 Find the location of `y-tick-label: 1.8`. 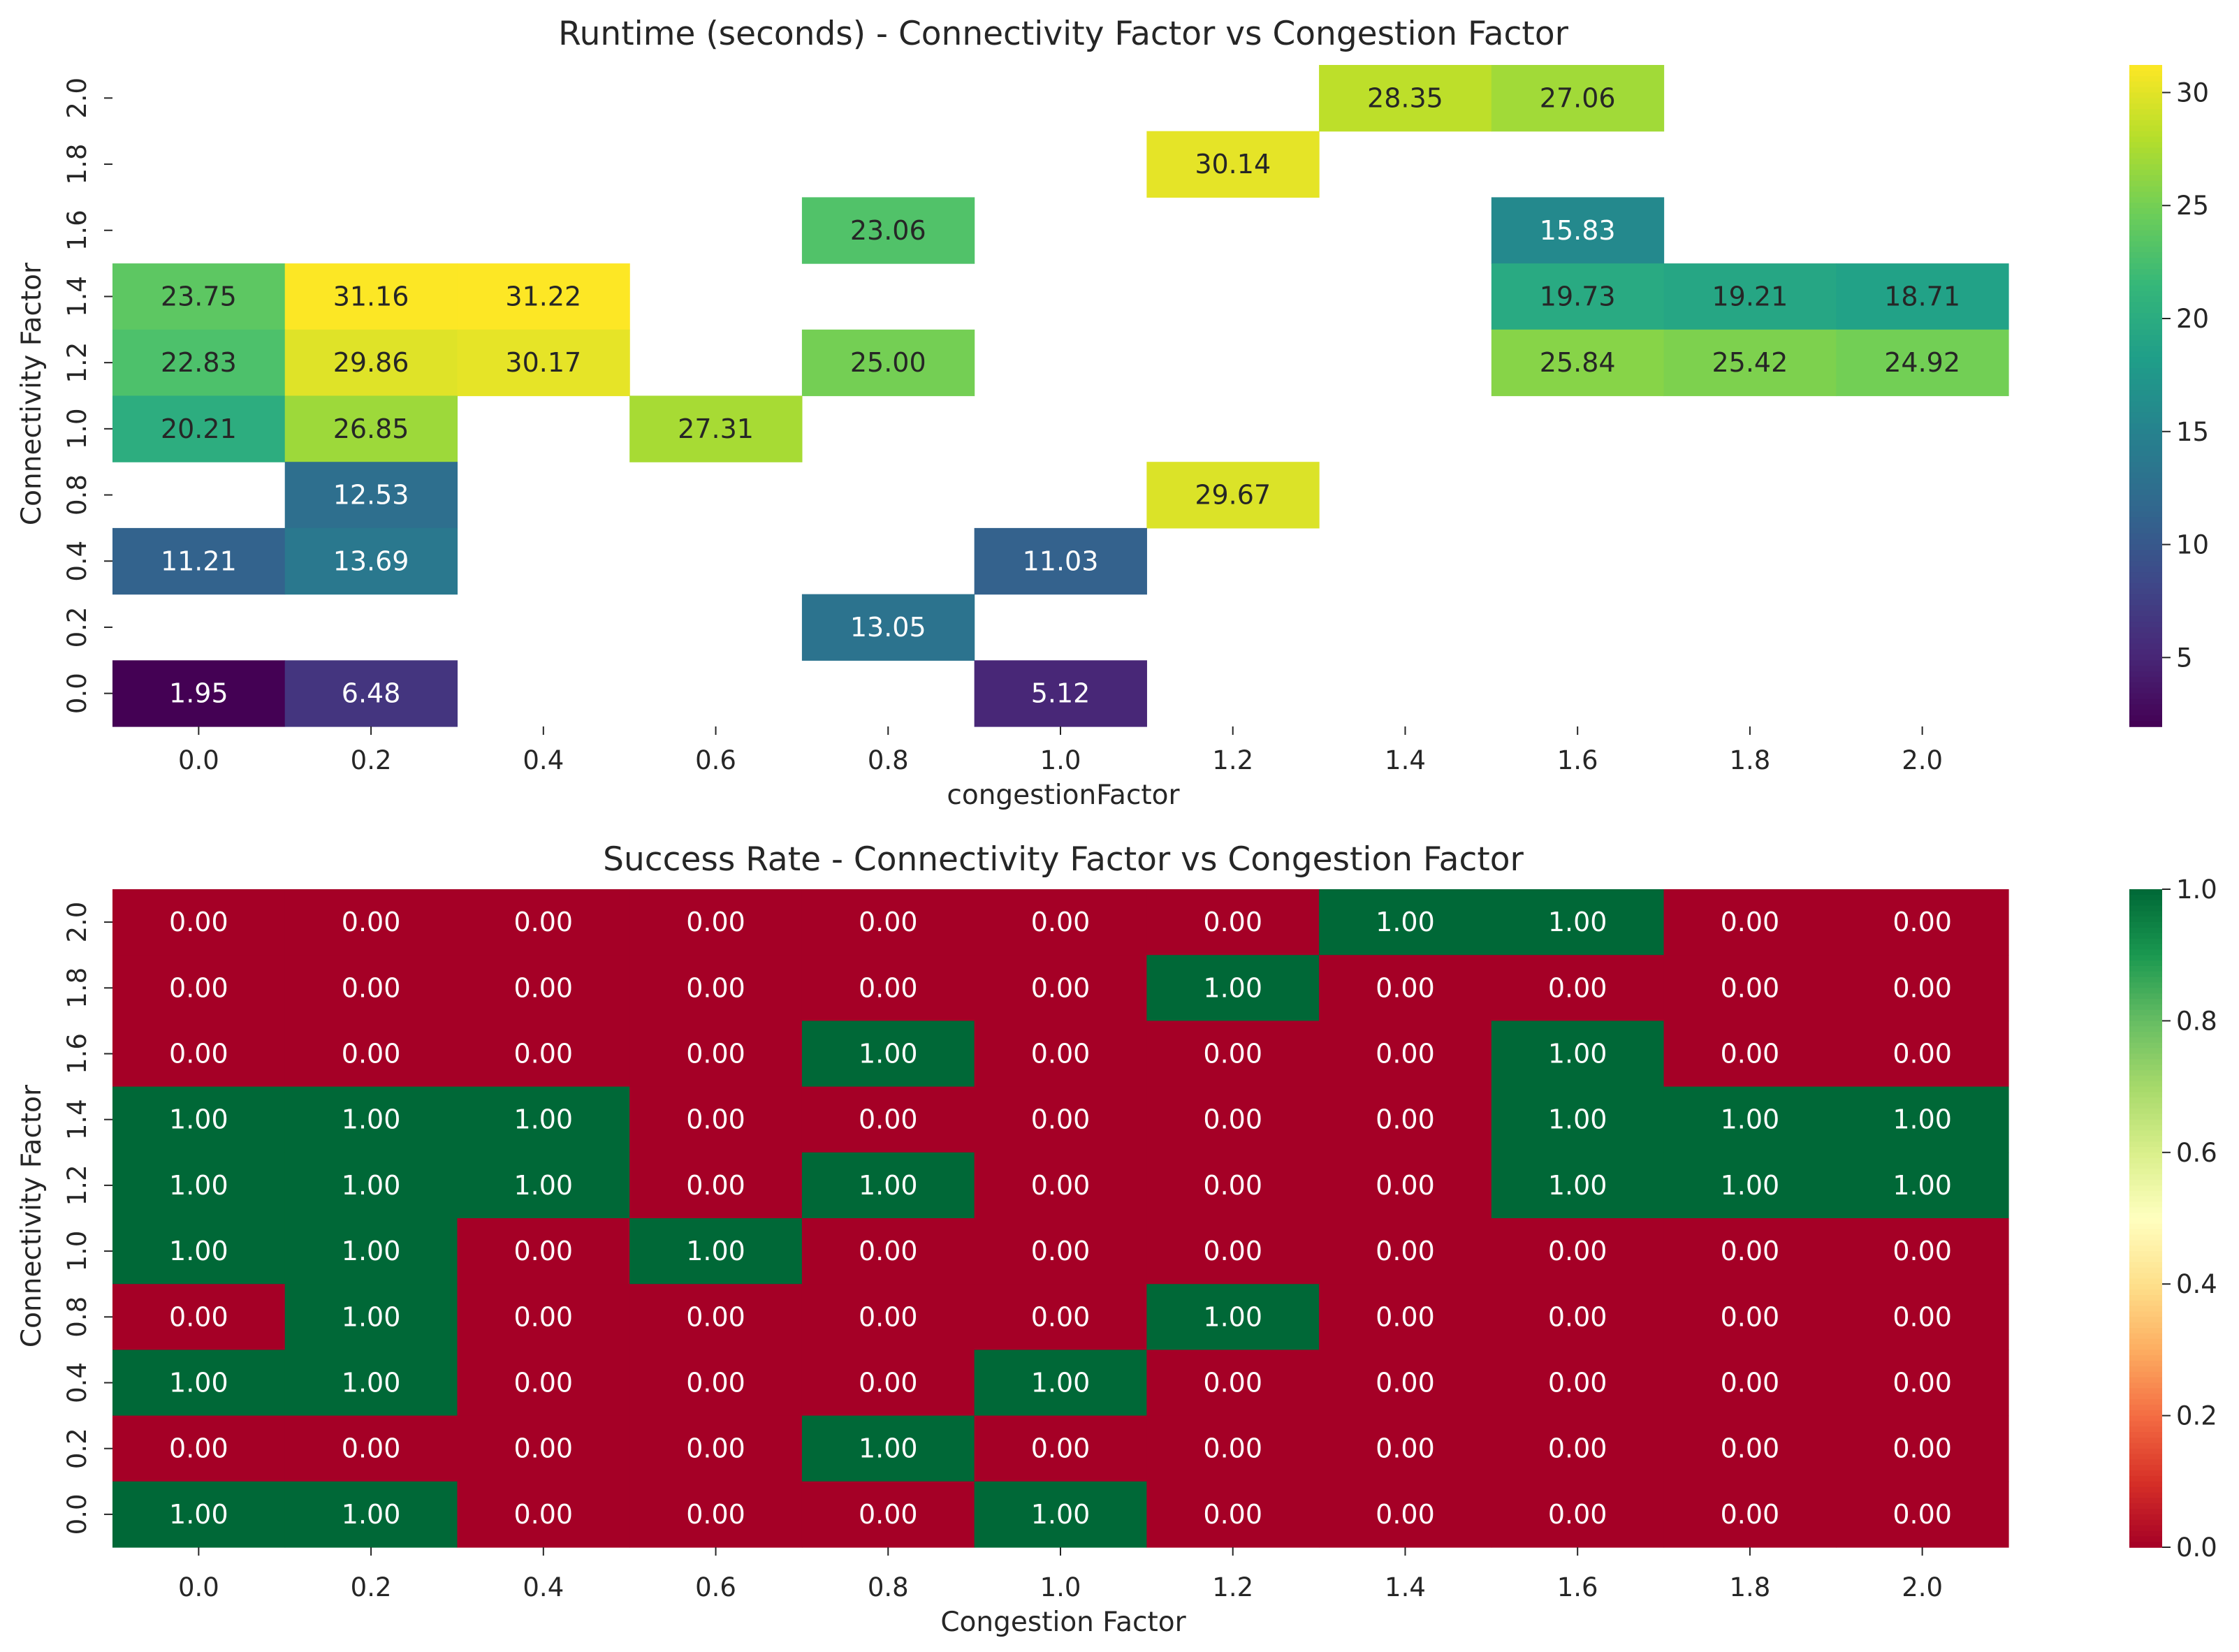

y-tick-label: 1.8 is located at coordinates (77, 988).